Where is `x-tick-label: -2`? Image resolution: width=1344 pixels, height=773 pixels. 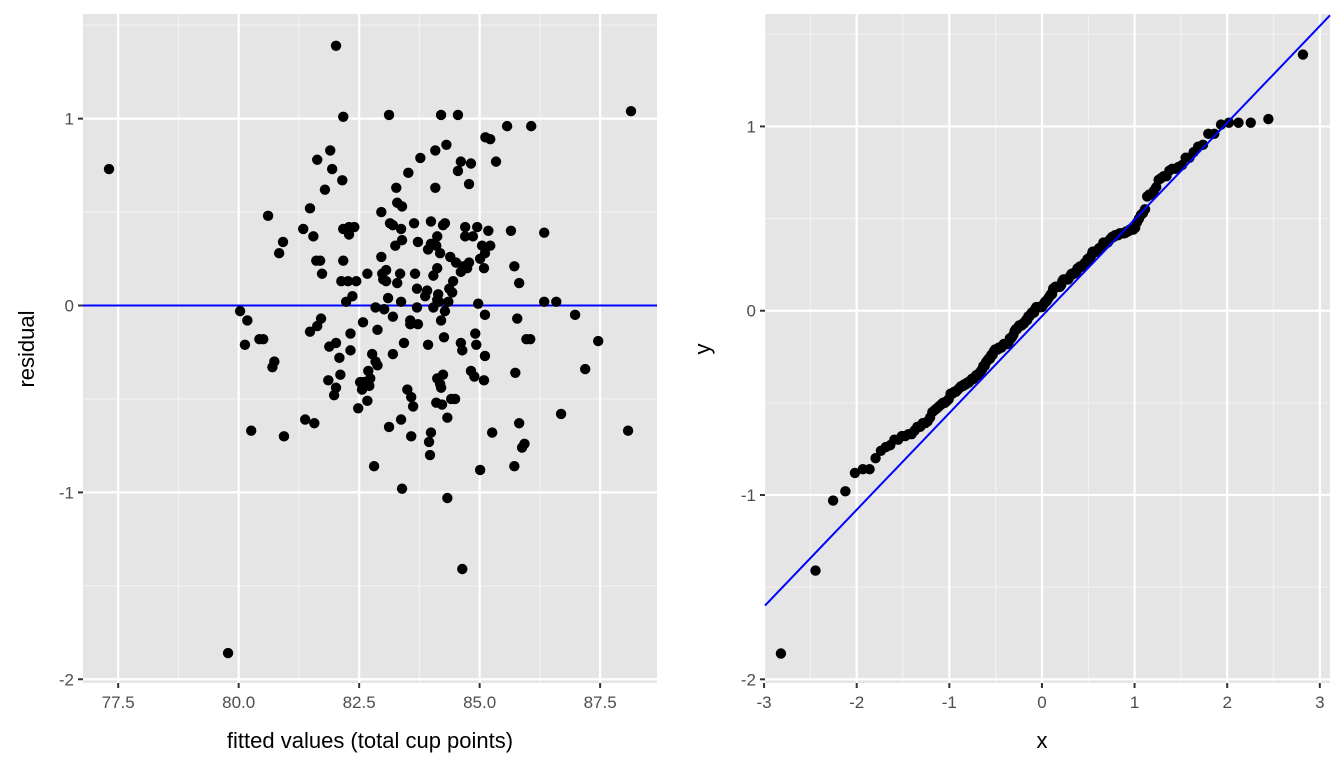
x-tick-label: -2 is located at coordinates (856, 702).